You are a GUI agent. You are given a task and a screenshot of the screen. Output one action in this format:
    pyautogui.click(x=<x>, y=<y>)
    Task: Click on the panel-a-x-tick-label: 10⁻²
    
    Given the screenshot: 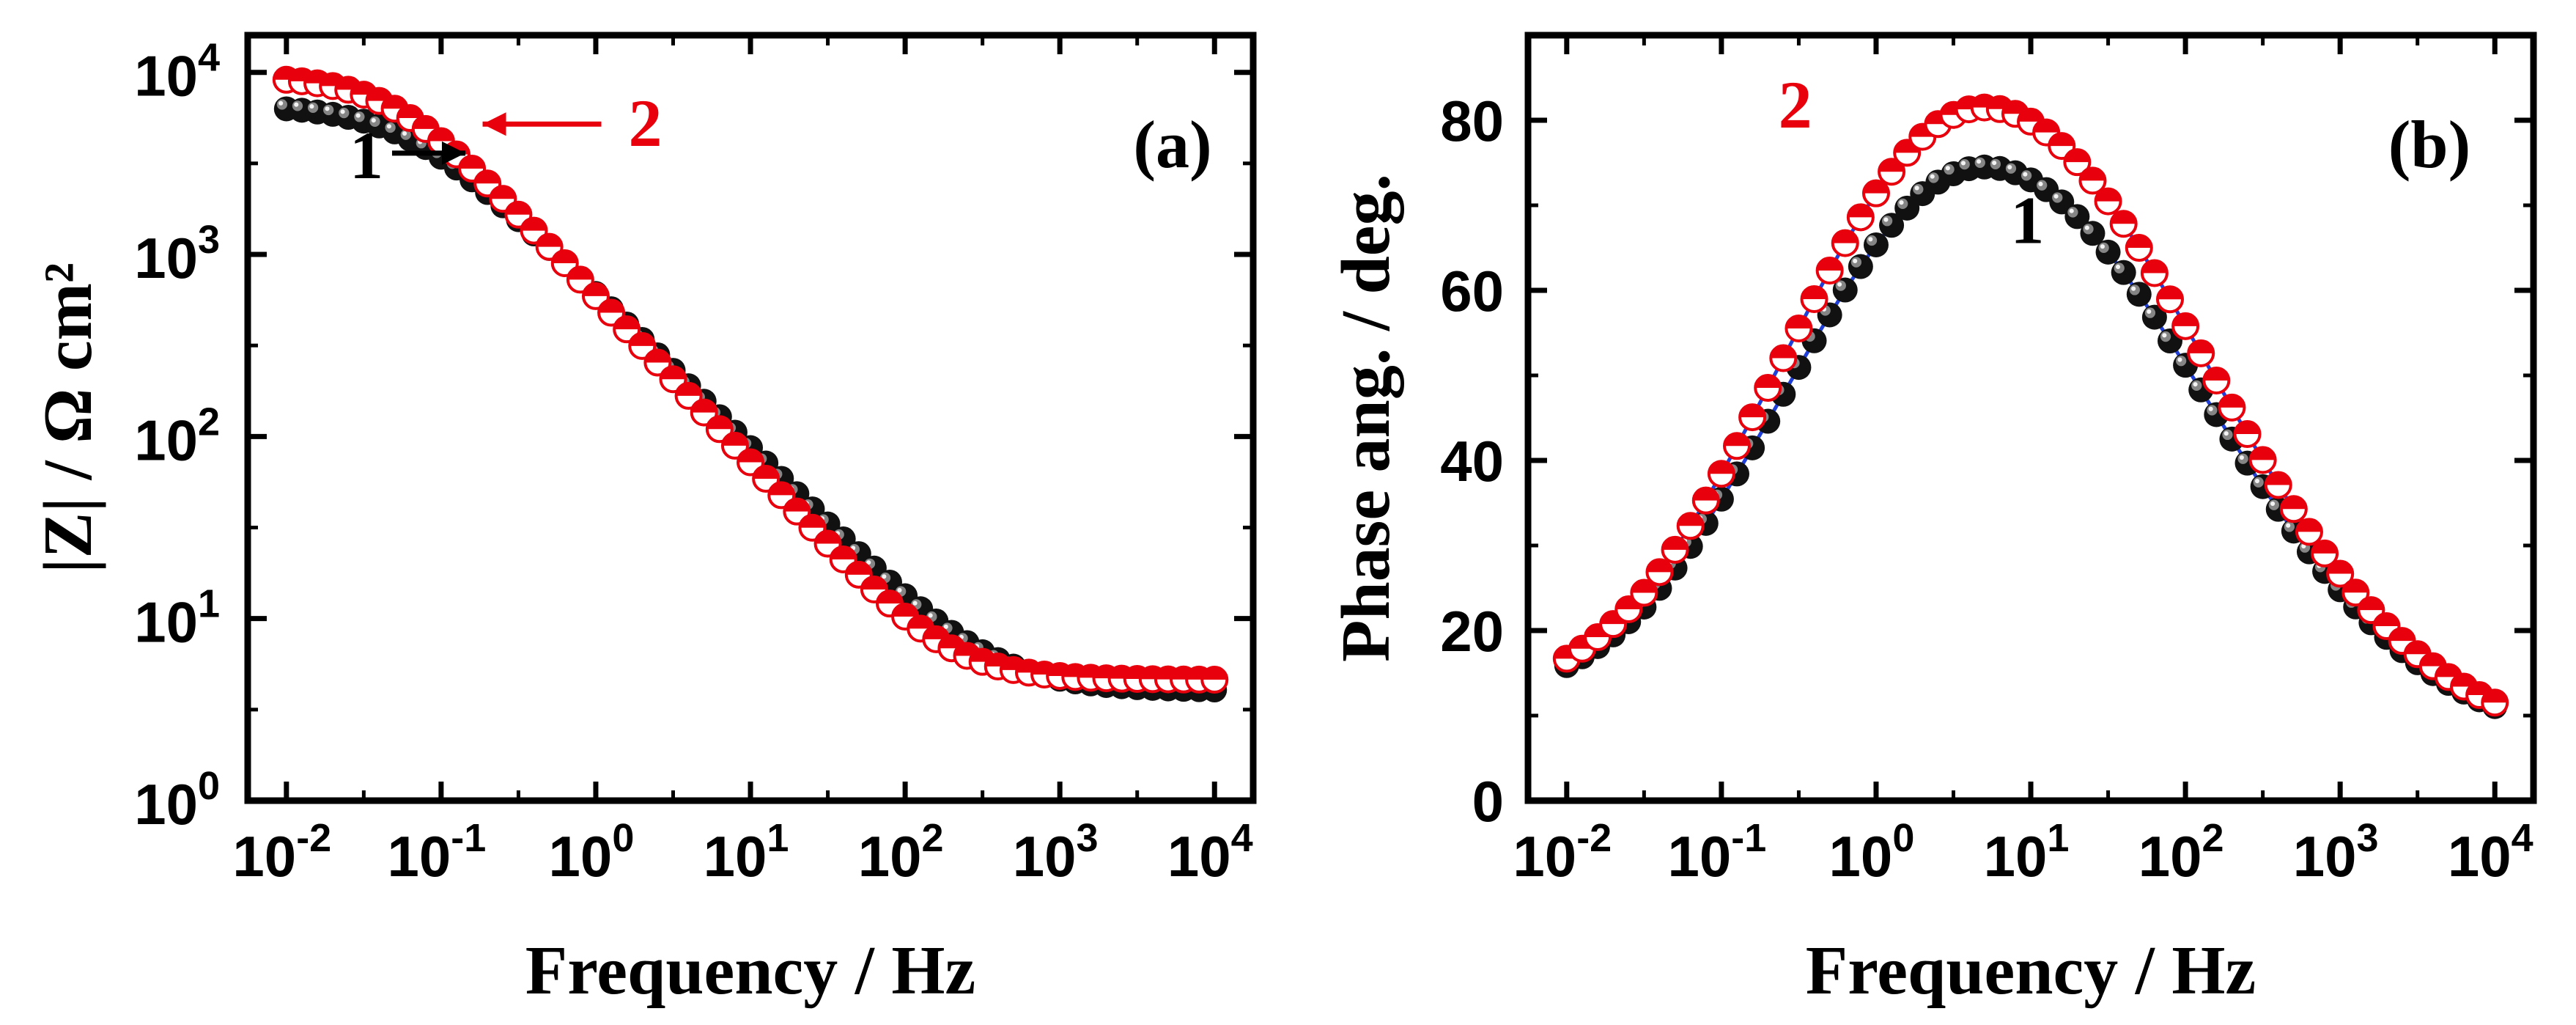 What is the action you would take?
    pyautogui.click(x=281, y=852)
    